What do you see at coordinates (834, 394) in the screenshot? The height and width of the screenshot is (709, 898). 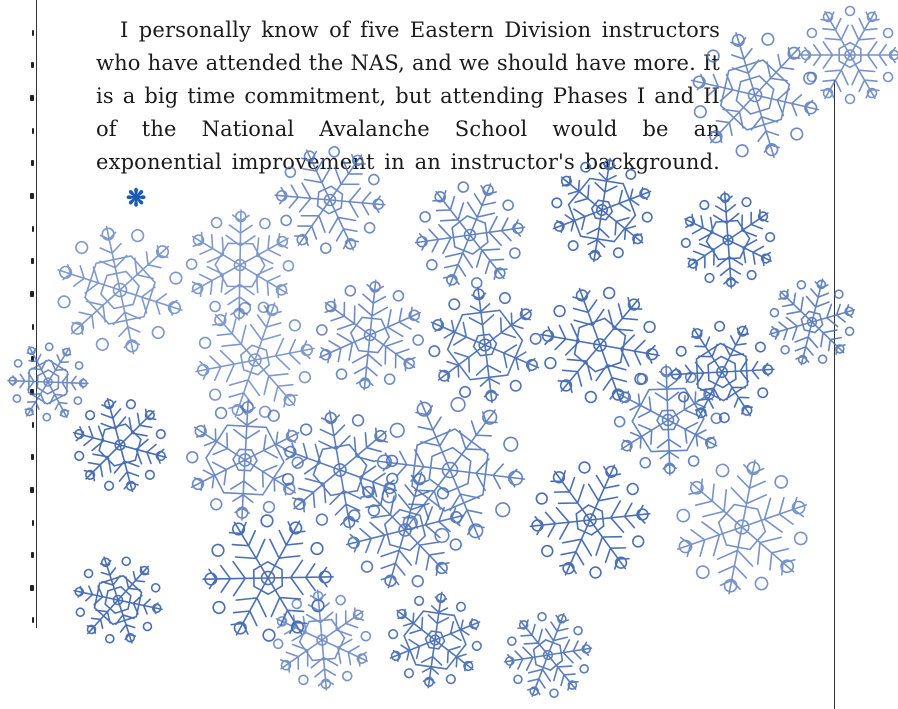 I see `right-column-rule` at bounding box center [834, 394].